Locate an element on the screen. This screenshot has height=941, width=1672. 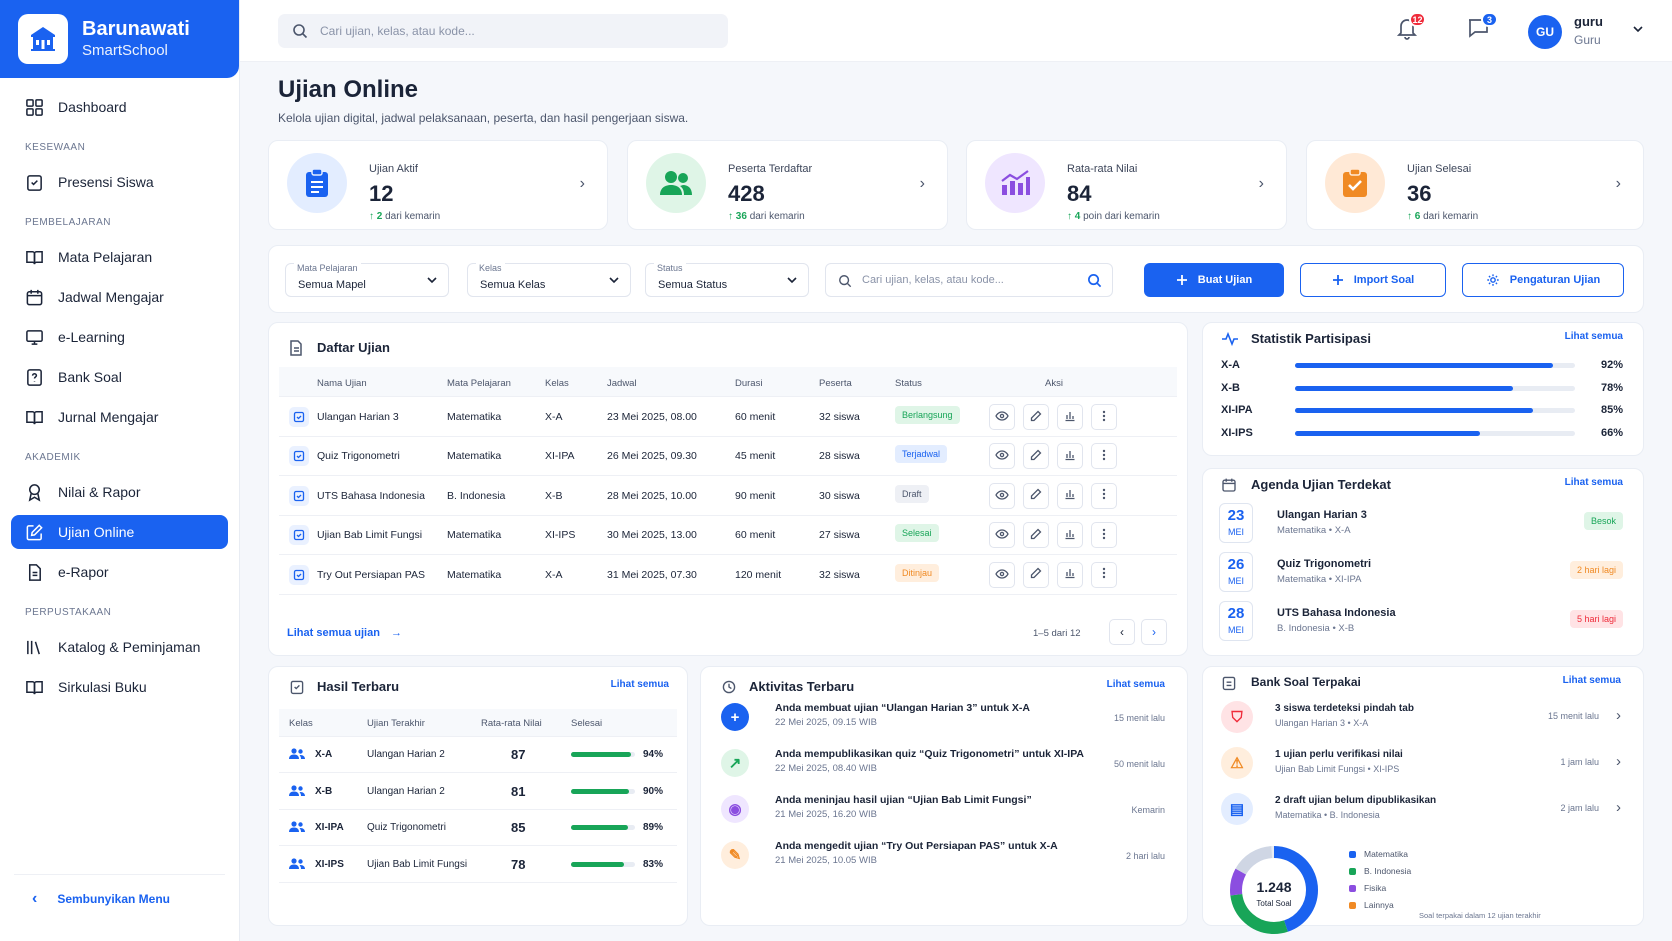
completion-fill is located at coordinates (601, 754).